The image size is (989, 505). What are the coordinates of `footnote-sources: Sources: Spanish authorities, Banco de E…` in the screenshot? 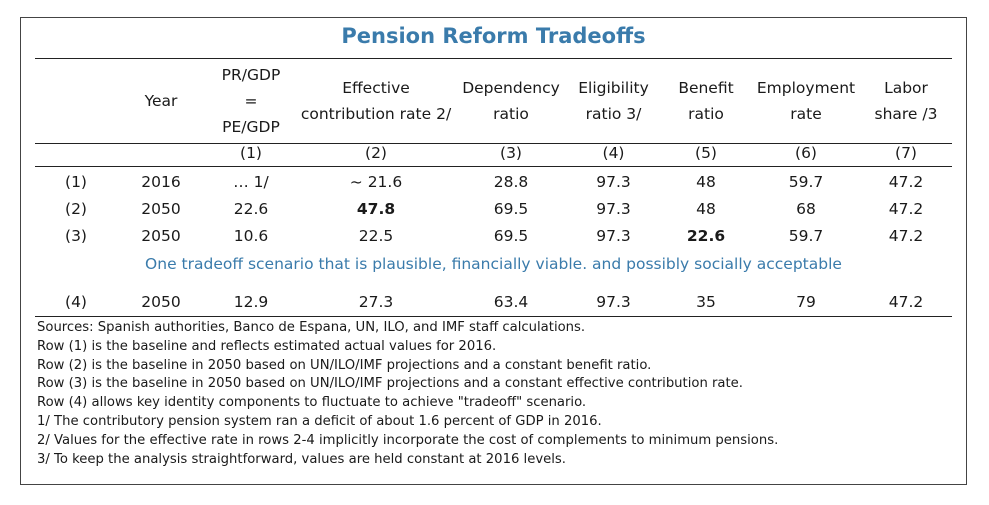 It's located at (311, 327).